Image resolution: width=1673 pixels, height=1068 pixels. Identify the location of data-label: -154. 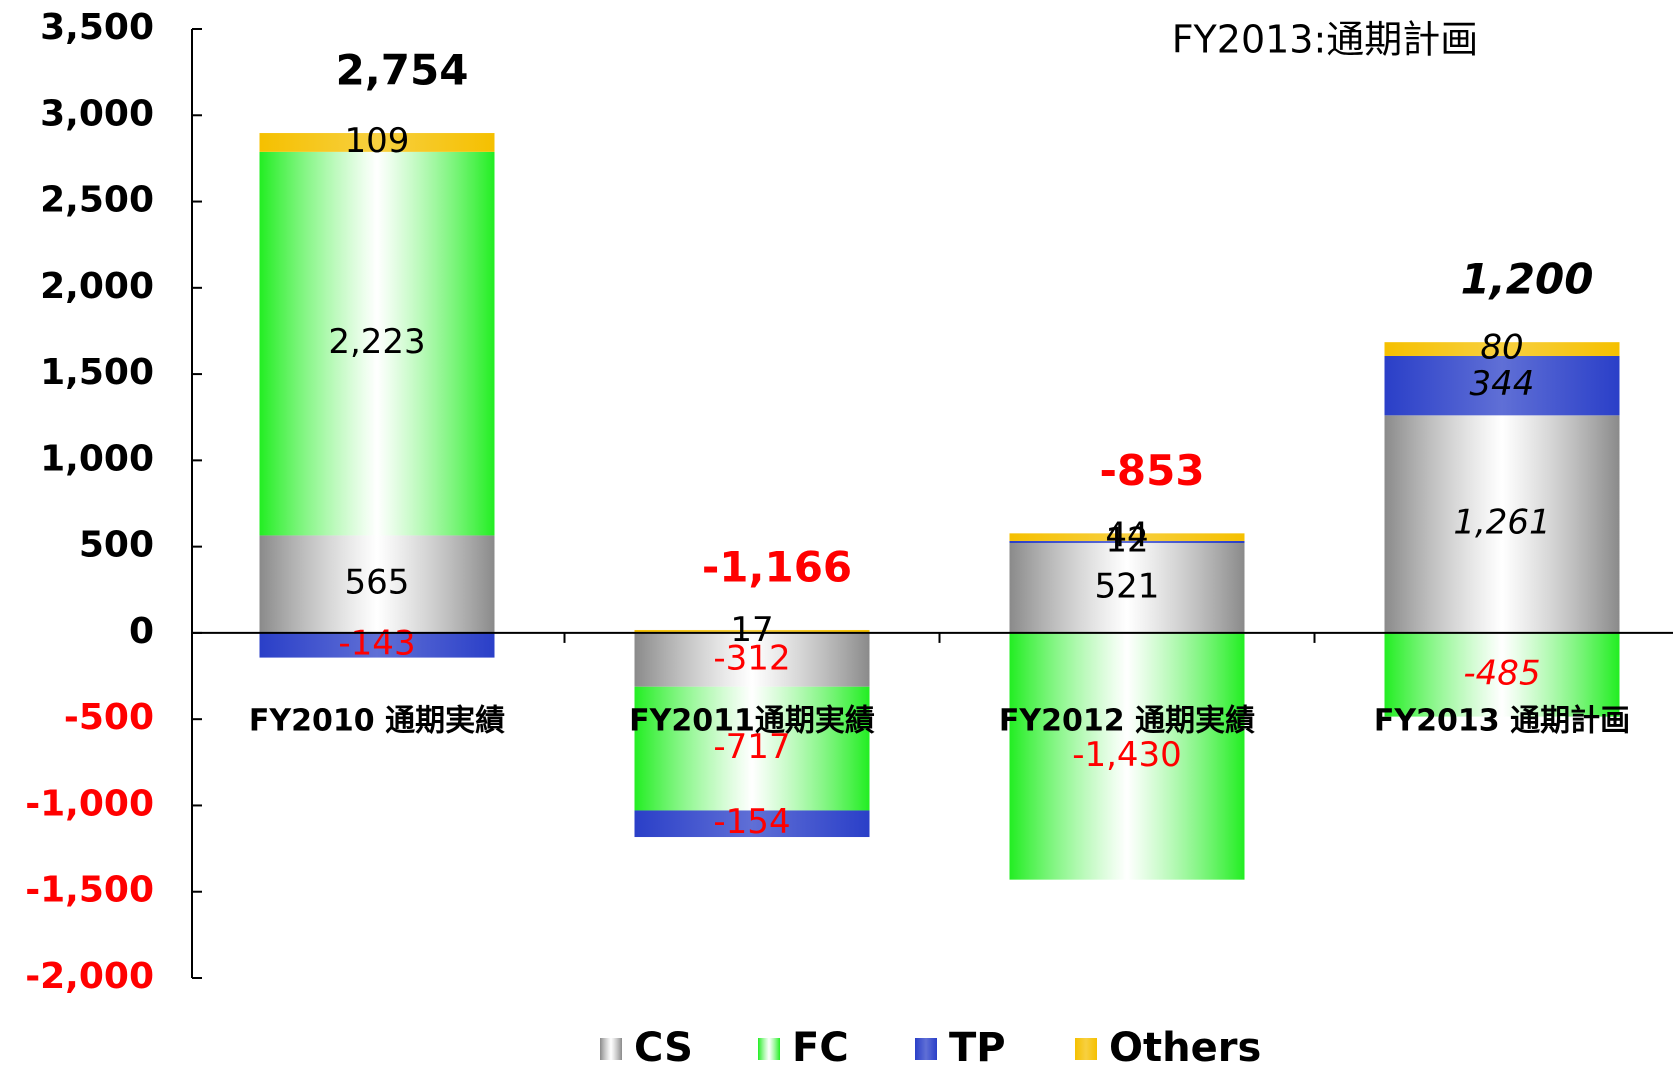
(751, 822).